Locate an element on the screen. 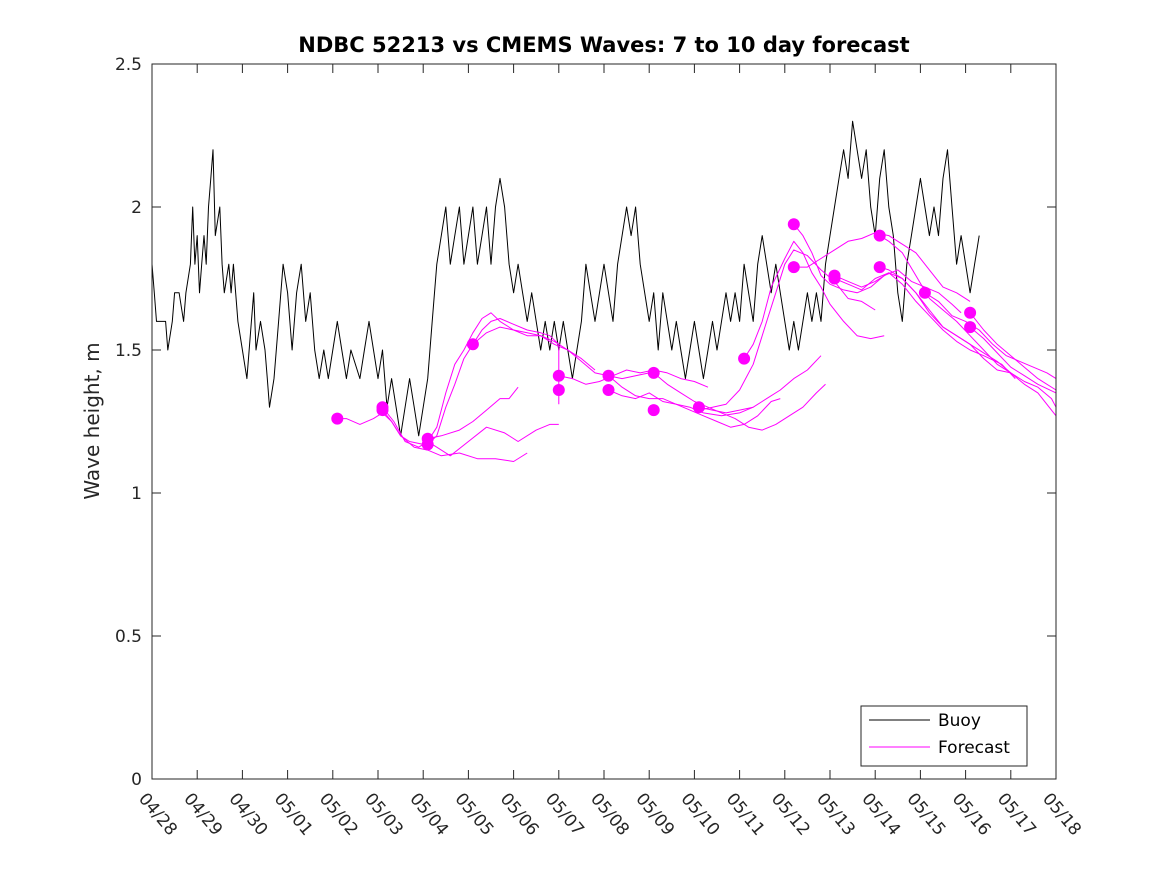  y-tick-label-1-5: 1.5 is located at coordinates (128, 351).